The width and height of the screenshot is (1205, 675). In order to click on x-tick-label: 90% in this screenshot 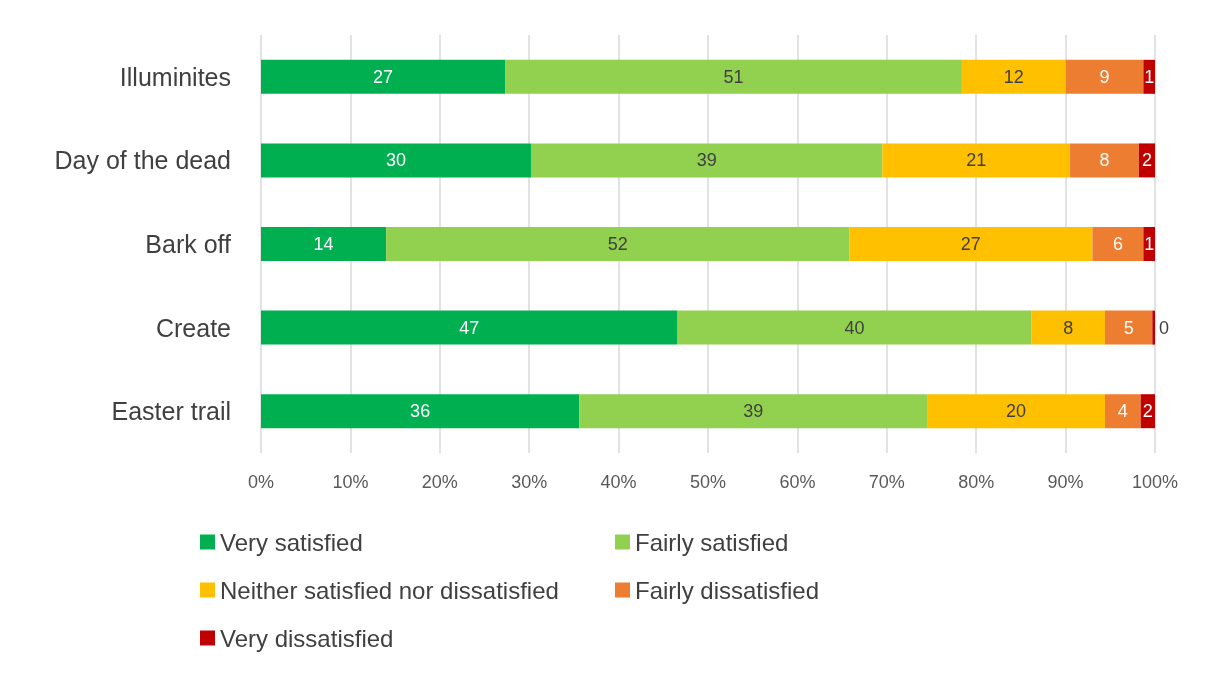, I will do `click(1065, 482)`.